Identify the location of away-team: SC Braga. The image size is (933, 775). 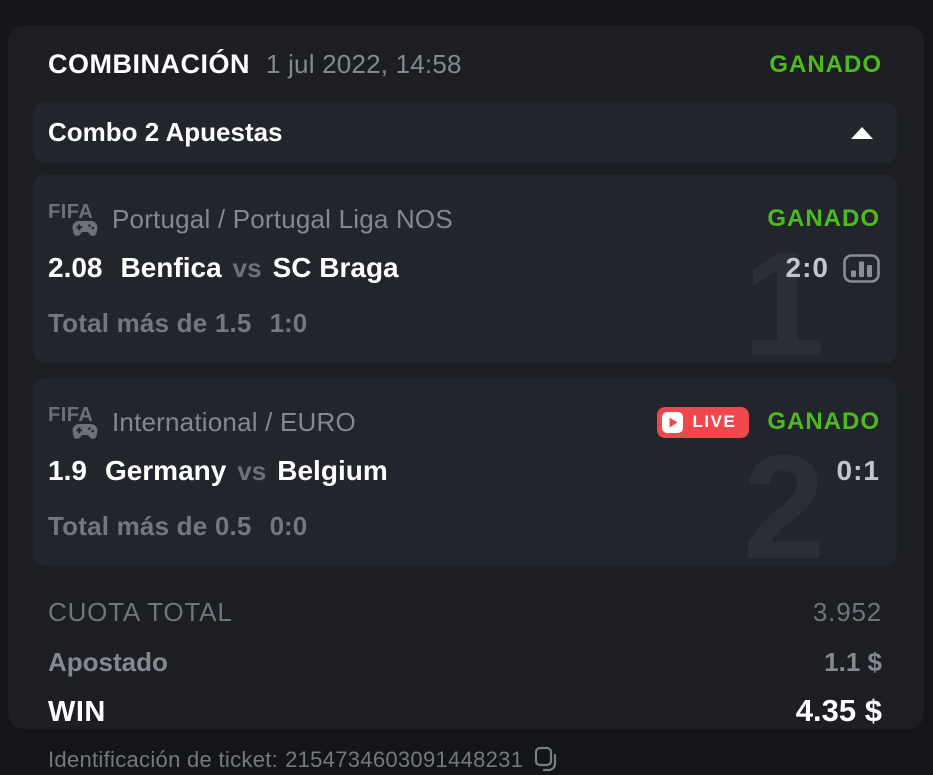
(335, 267).